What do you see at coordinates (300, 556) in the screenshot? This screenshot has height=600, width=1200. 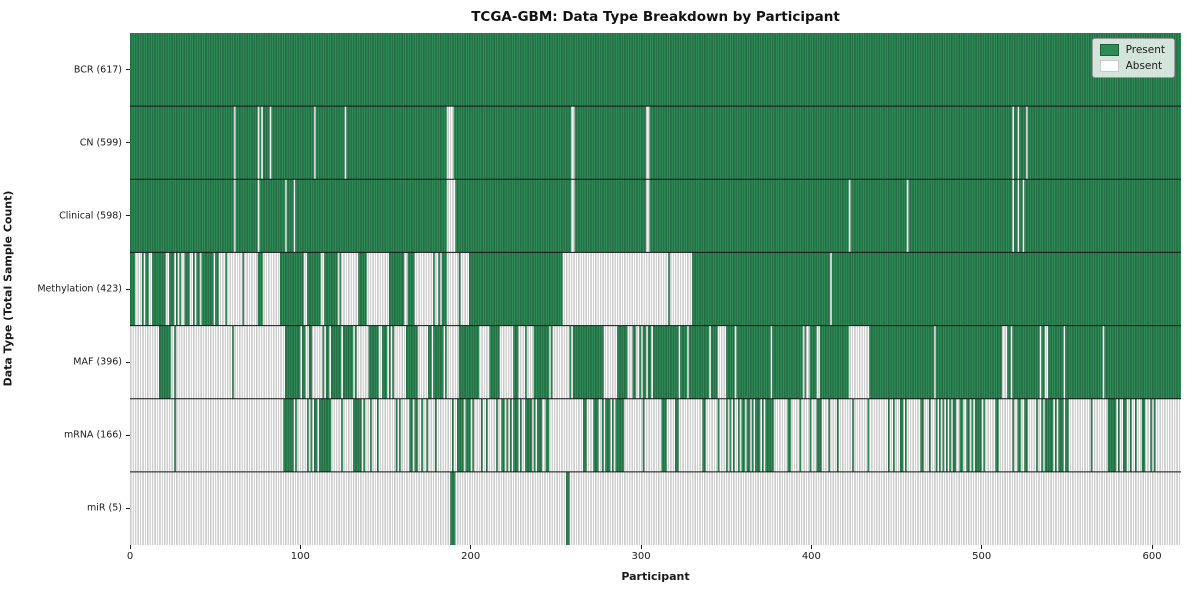 I see `x-tick-label: 100` at bounding box center [300, 556].